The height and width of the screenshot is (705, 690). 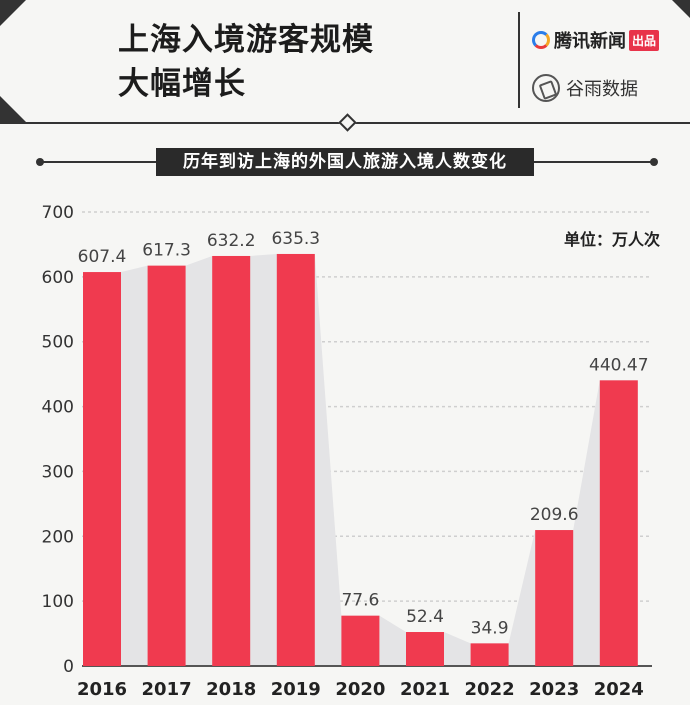 What do you see at coordinates (619, 689) in the screenshot?
I see `x-tick-label: 2024` at bounding box center [619, 689].